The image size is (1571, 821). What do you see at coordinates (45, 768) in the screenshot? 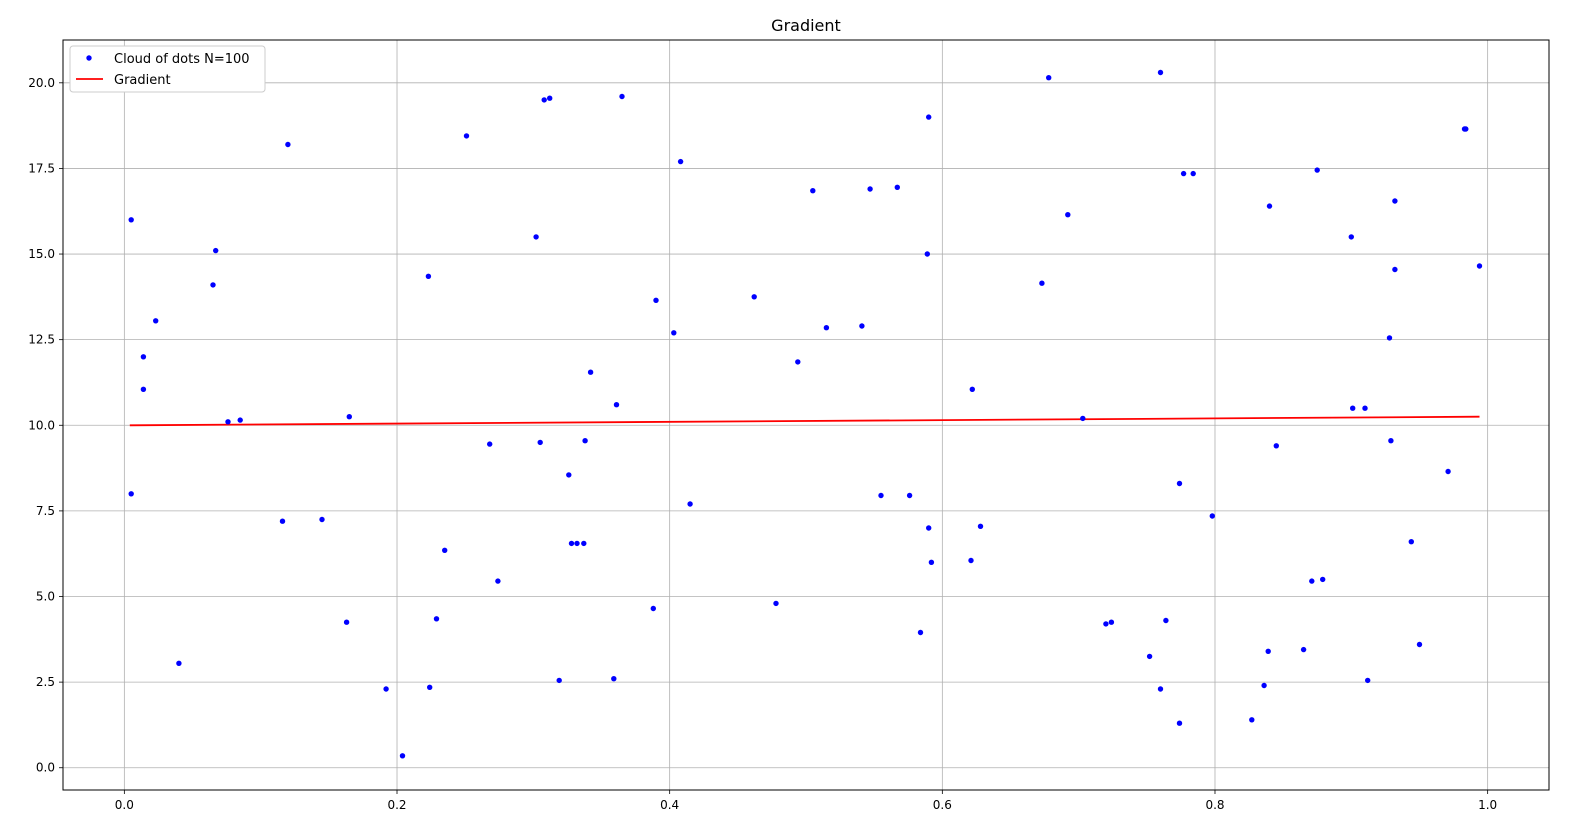
I see `y-tick-label: 0.0` at bounding box center [45, 768].